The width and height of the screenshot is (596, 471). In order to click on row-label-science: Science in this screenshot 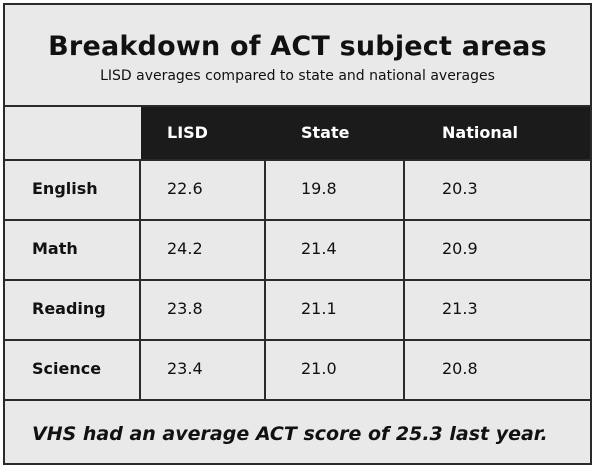, I will do `click(67, 368)`.